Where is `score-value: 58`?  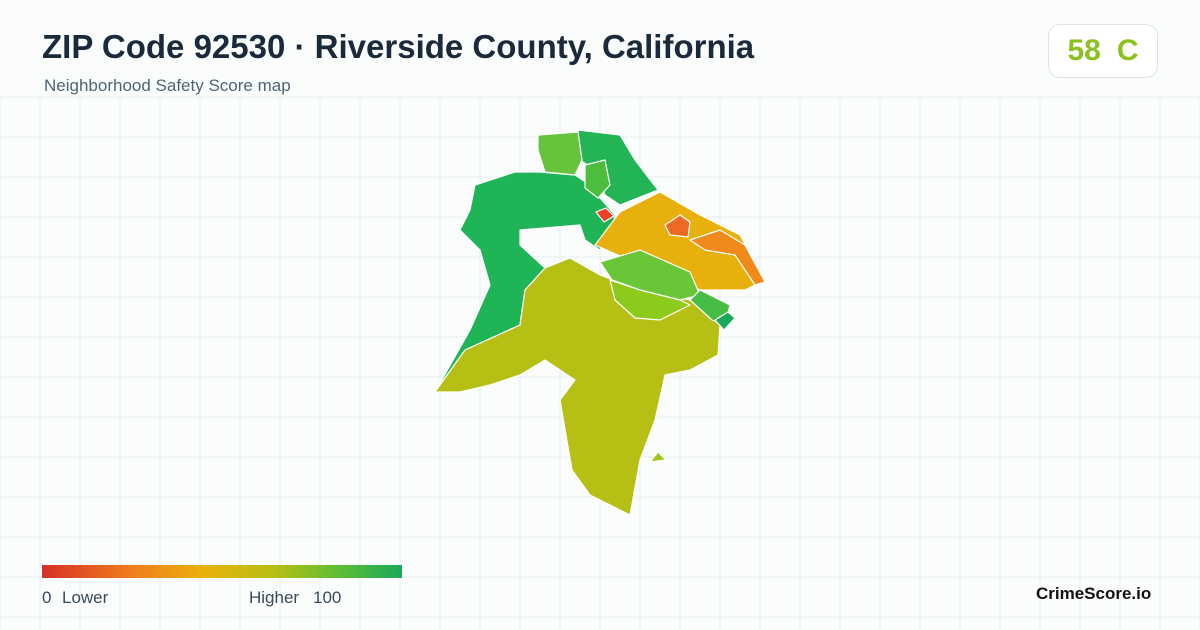
score-value: 58 is located at coordinates (1084, 50).